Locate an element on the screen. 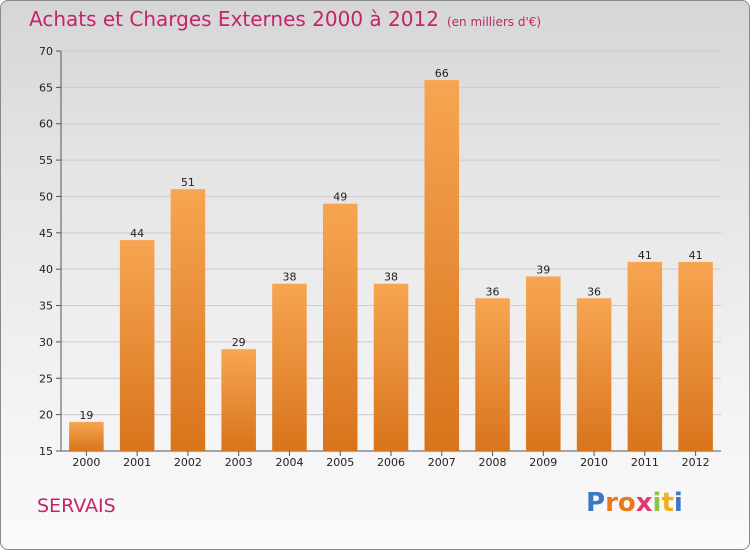 This screenshot has height=550, width=750. x-tick-label: 2011 is located at coordinates (645, 462).